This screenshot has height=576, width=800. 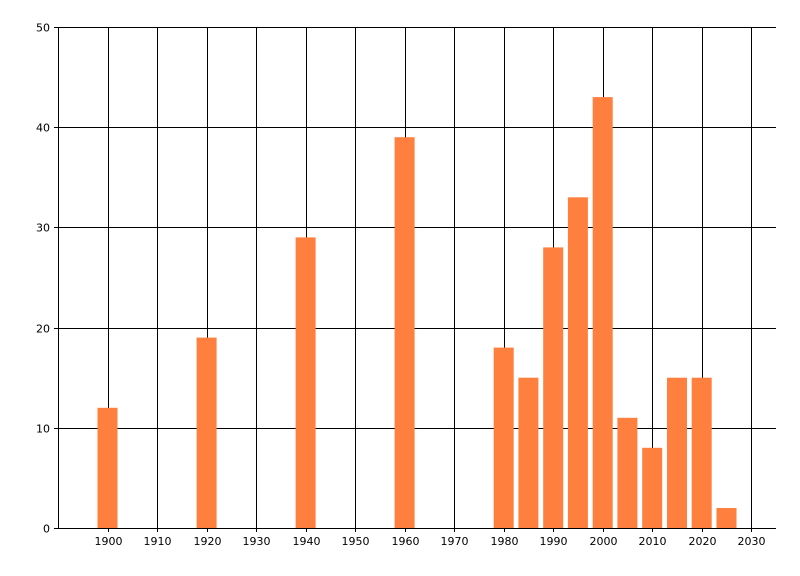 I want to click on bar-2005, so click(x=627, y=472).